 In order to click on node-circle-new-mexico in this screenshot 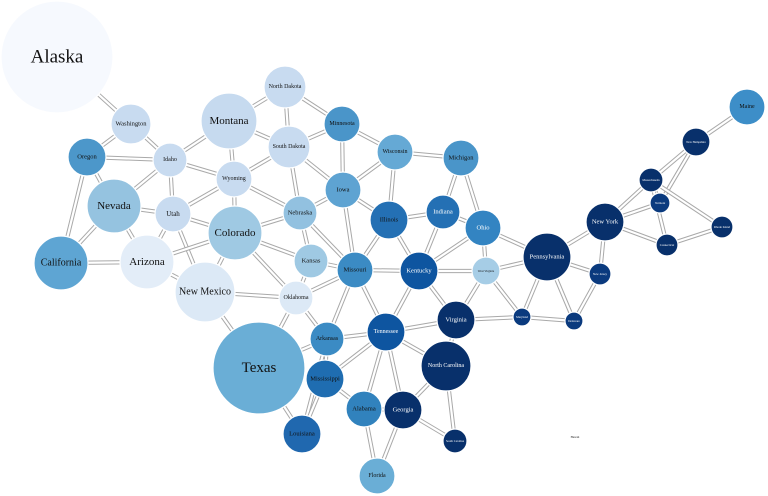, I will do `click(205, 292)`.